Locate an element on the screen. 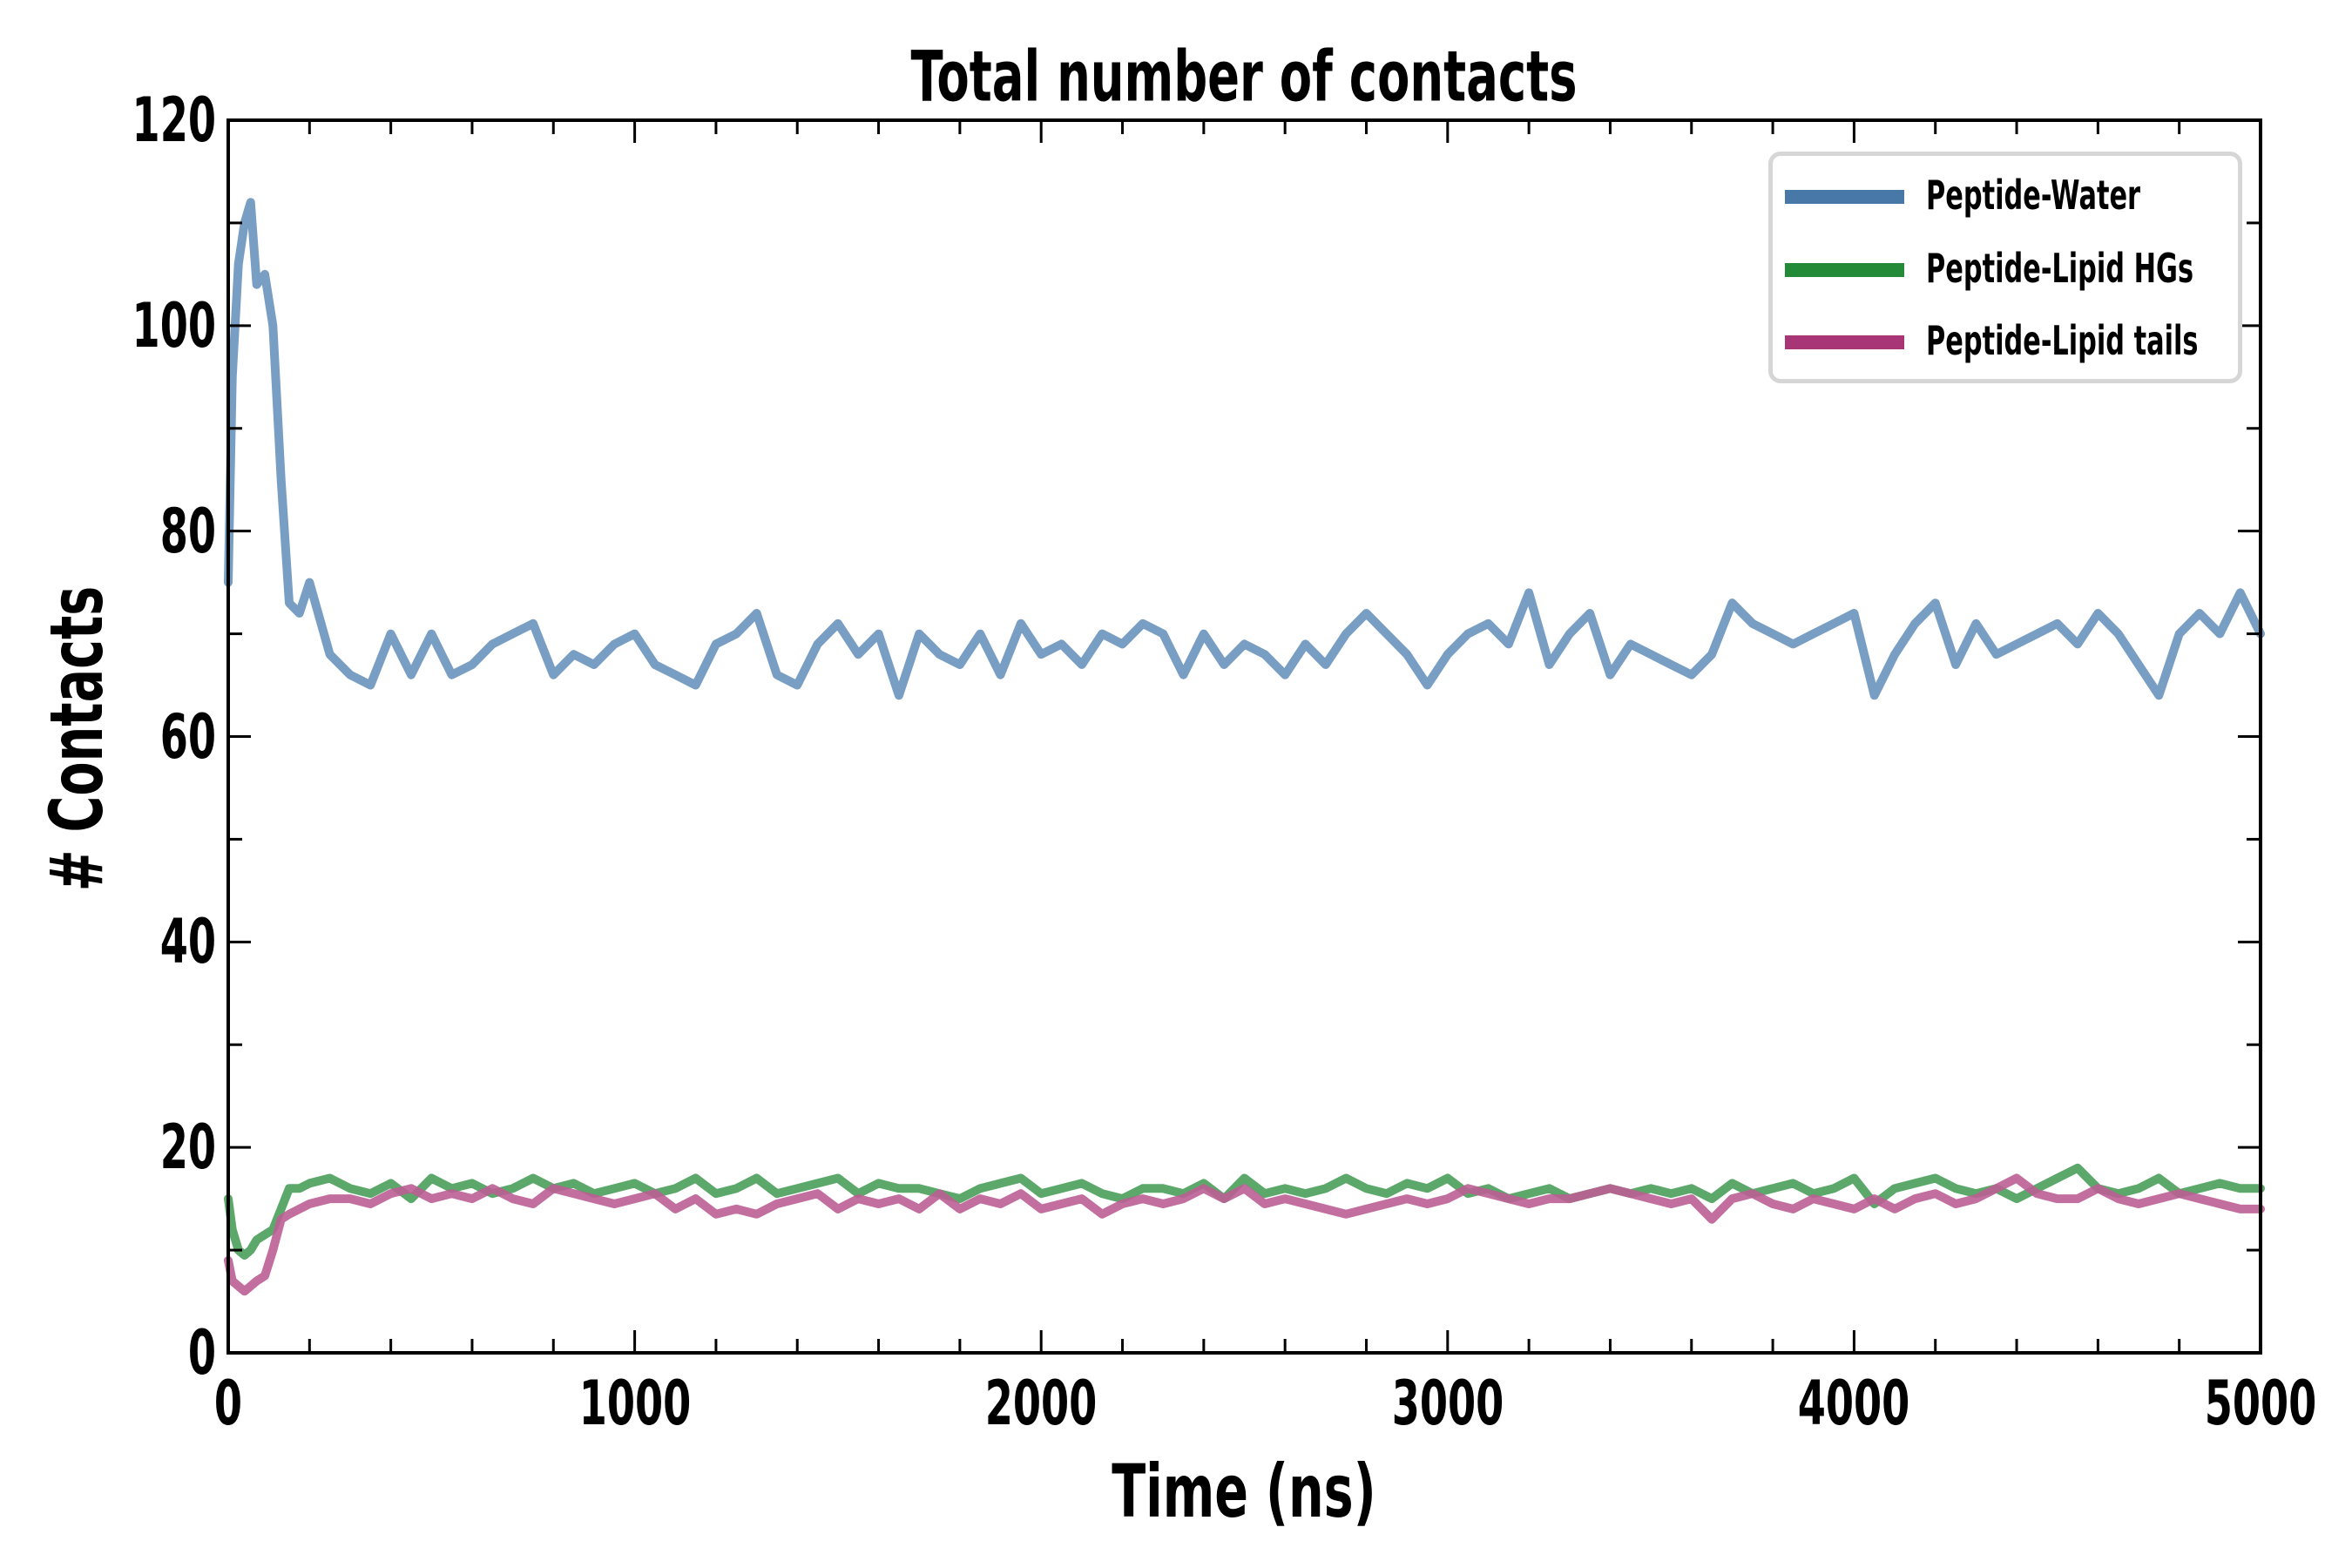 Image resolution: width=2352 pixels, height=1568 pixels. y-tick-label: 60 is located at coordinates (188, 736).